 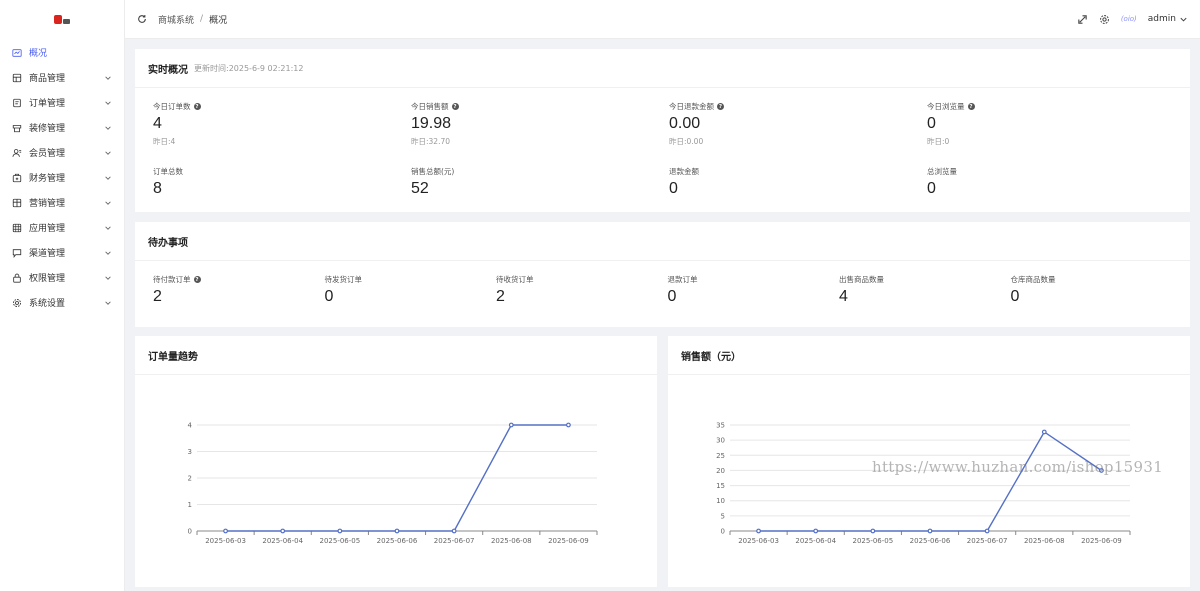 What do you see at coordinates (1082, 19) in the screenshot?
I see `fullscreen-icon` at bounding box center [1082, 19].